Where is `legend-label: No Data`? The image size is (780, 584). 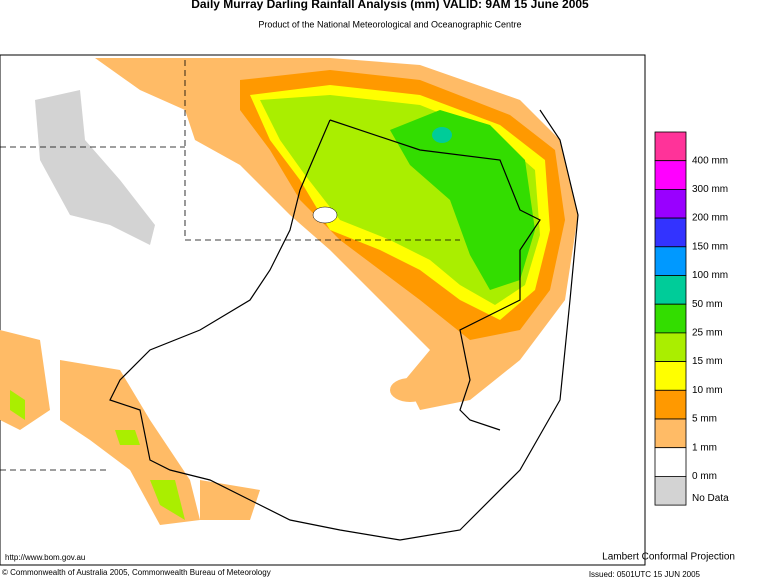
legend-label: No Data is located at coordinates (710, 498).